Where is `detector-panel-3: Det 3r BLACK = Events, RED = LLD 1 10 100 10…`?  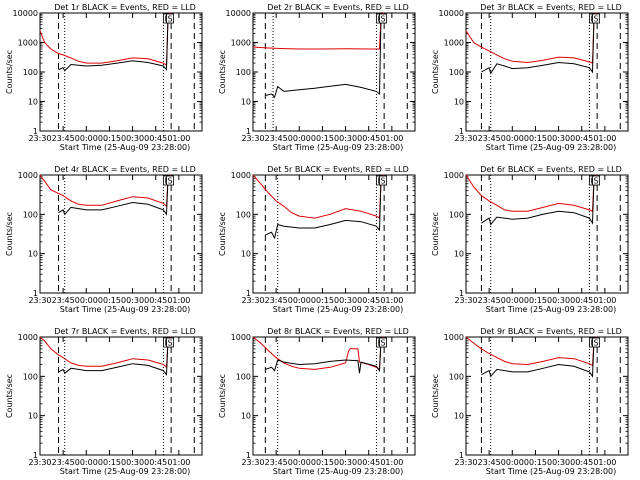 detector-panel-3: Det 3r BLACK = Events, RED = LLD 1 10 100 10… is located at coordinates (530, 77).